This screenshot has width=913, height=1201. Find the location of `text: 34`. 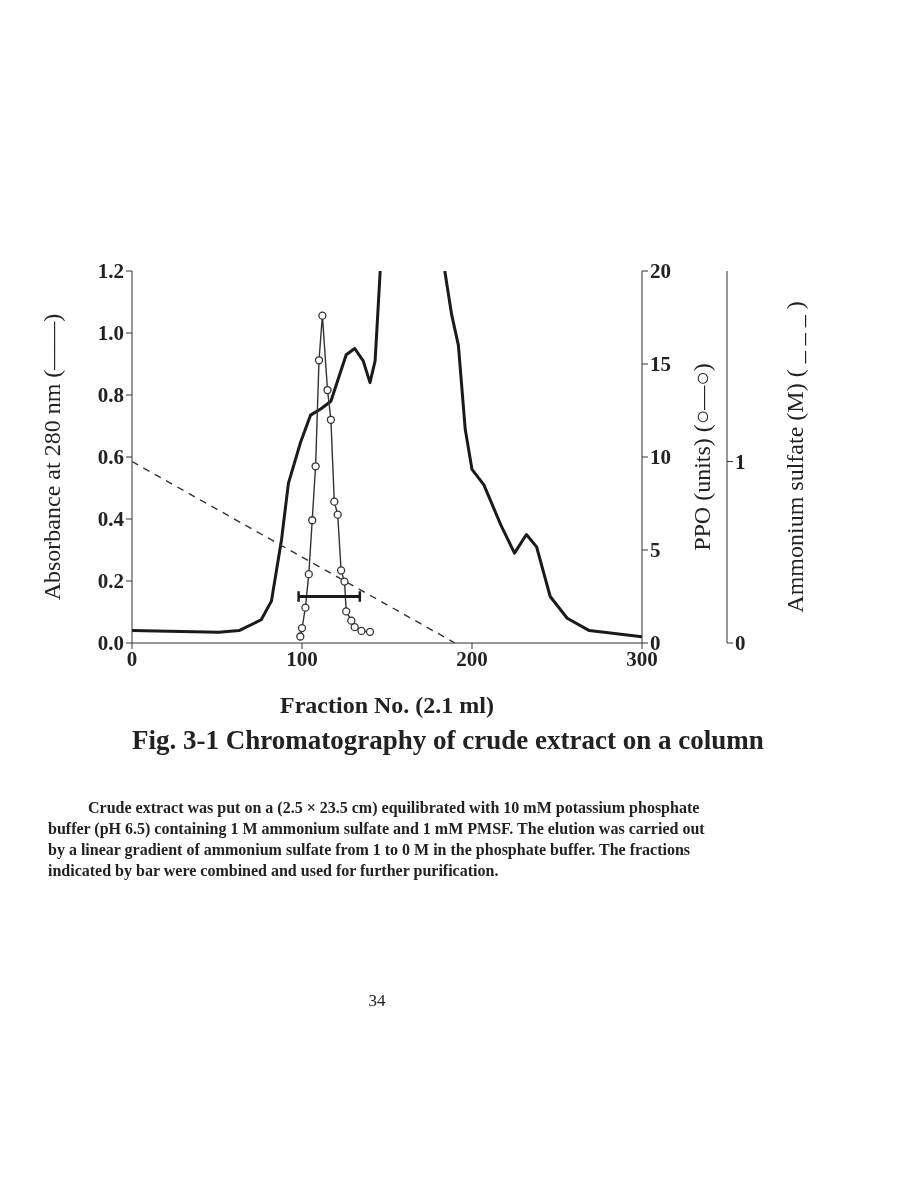

text: 34 is located at coordinates (377, 1001).